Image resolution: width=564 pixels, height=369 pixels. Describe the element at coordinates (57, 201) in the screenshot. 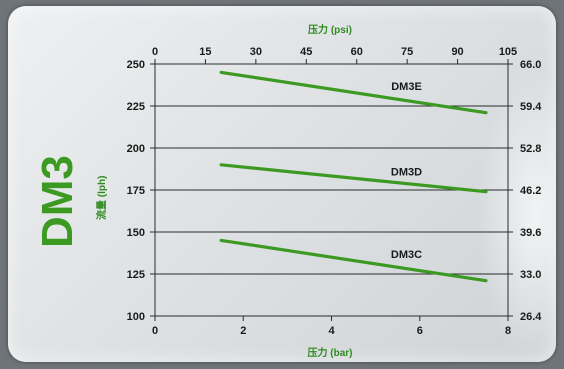

I see `chart-title: DM3` at that location.